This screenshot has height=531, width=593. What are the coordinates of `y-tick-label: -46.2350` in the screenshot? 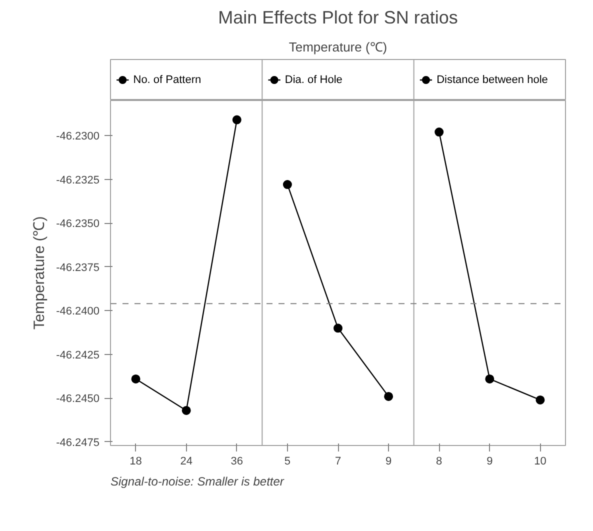 It's located at (78, 224).